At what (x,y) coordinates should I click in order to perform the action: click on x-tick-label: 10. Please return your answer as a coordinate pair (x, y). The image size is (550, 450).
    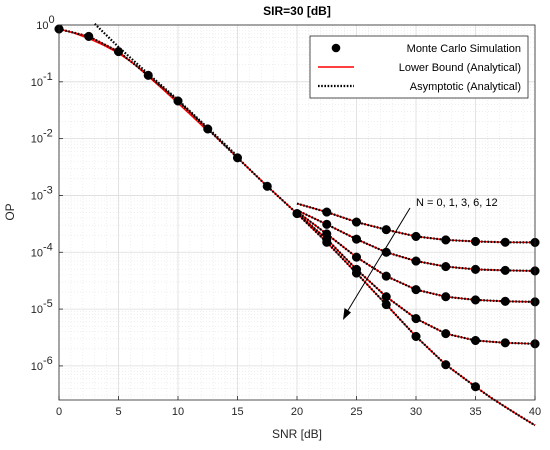
    Looking at the image, I should click on (178, 412).